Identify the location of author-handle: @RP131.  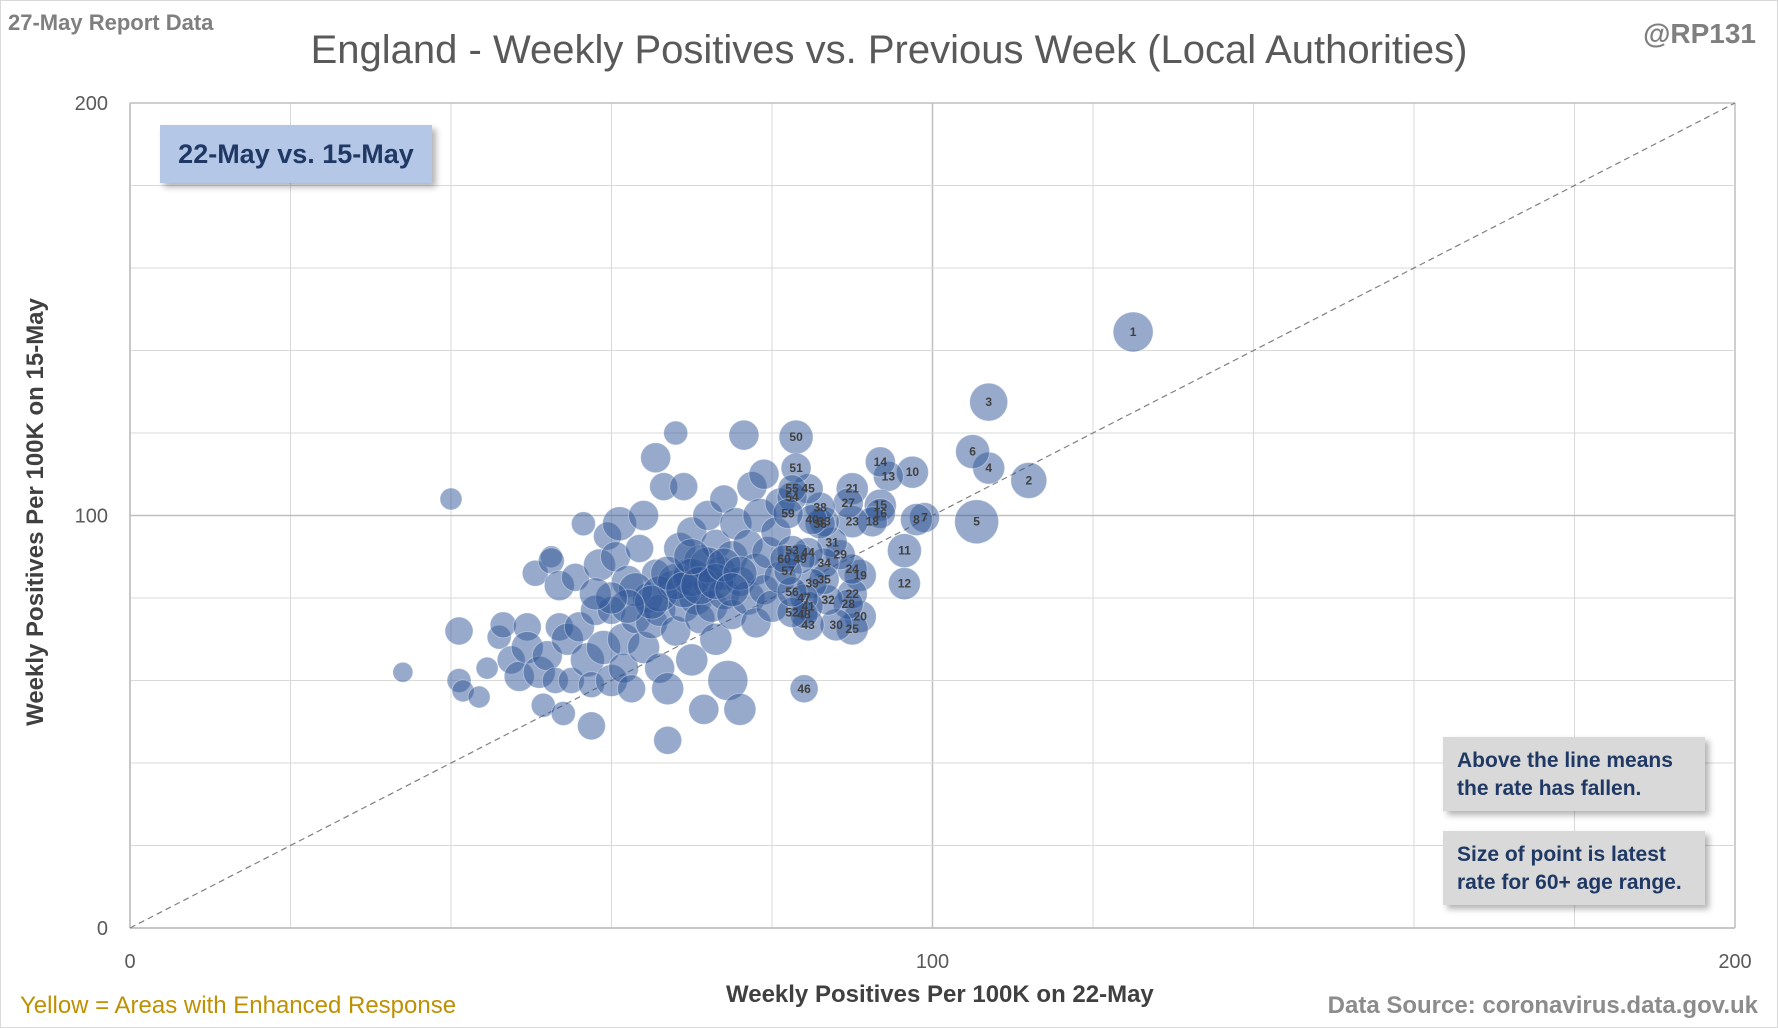
(1699, 33).